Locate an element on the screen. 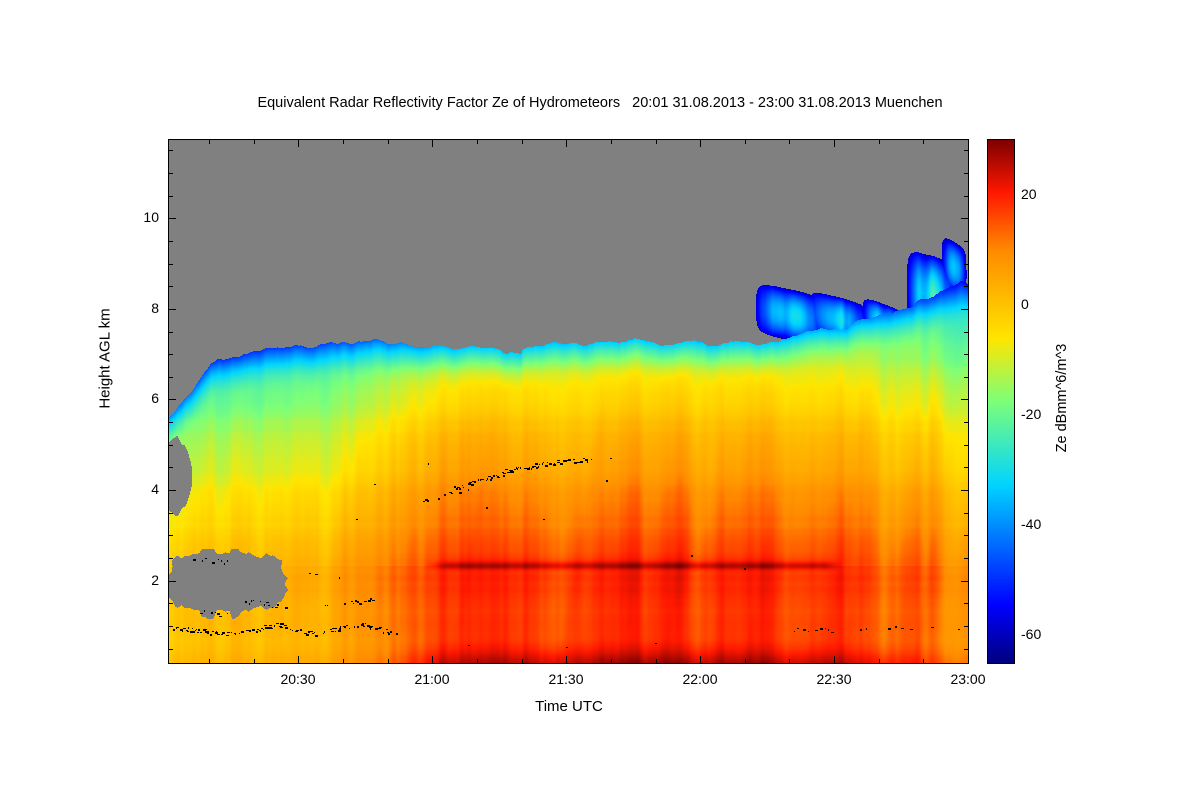 The image size is (1200, 800). colorbar-tick-label: -60 is located at coordinates (1031, 634).